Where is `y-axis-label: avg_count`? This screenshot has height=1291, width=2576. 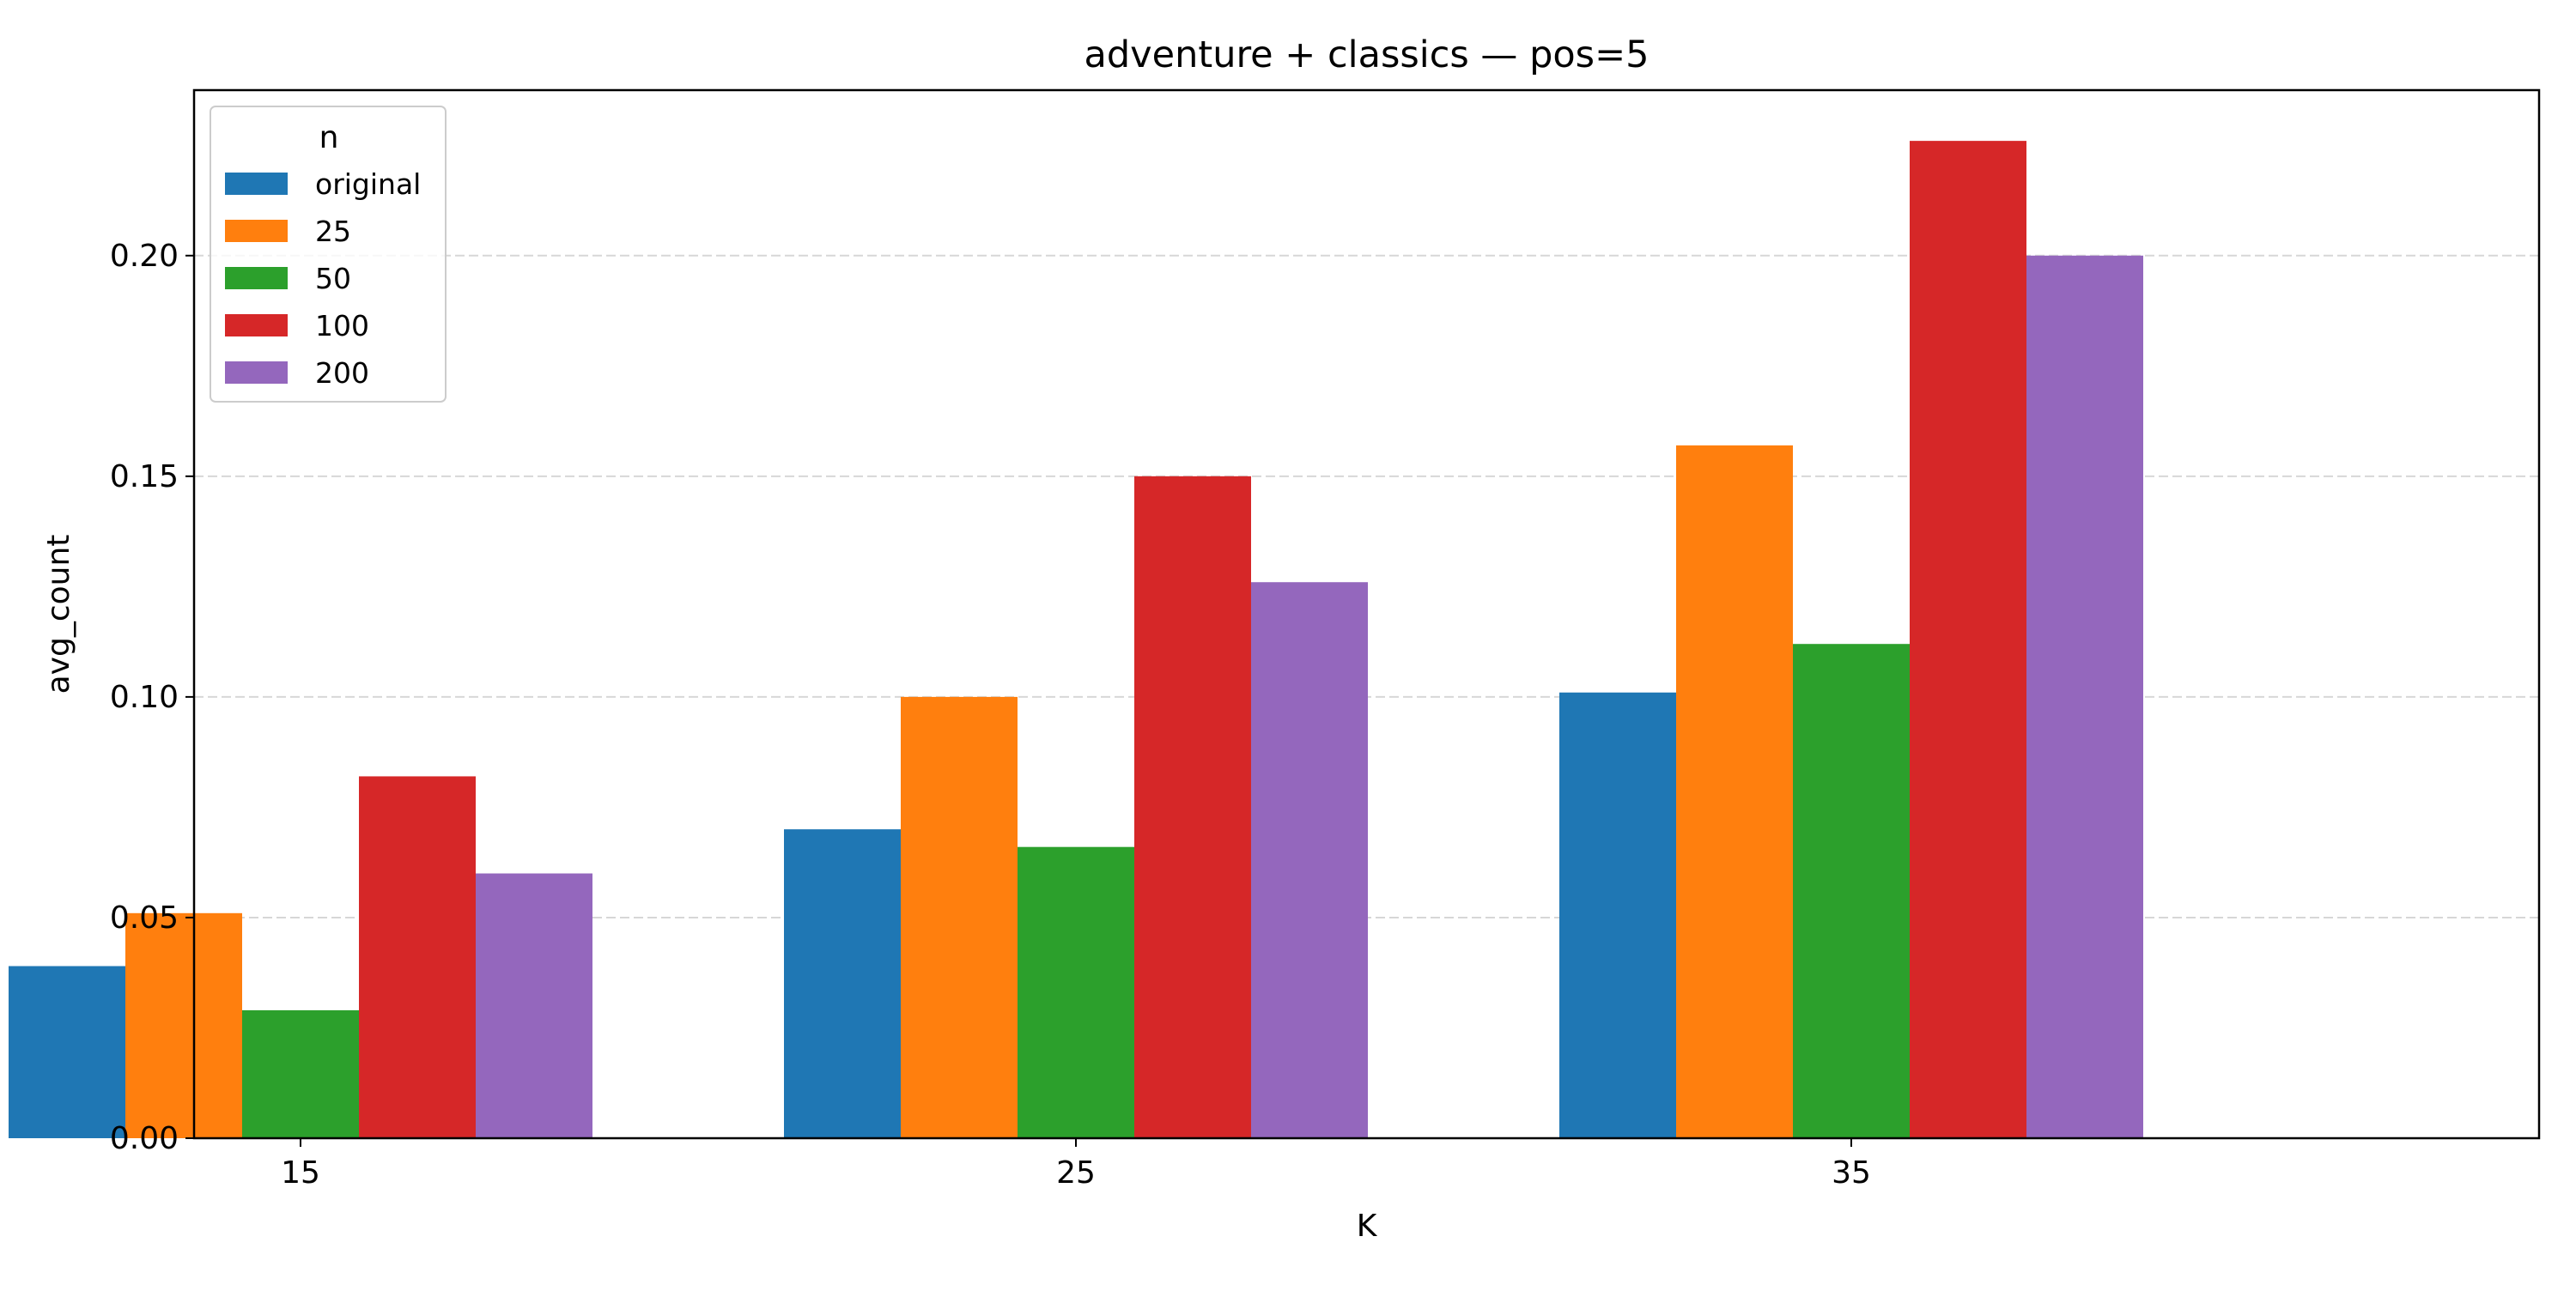 y-axis-label: avg_count is located at coordinates (59, 614).